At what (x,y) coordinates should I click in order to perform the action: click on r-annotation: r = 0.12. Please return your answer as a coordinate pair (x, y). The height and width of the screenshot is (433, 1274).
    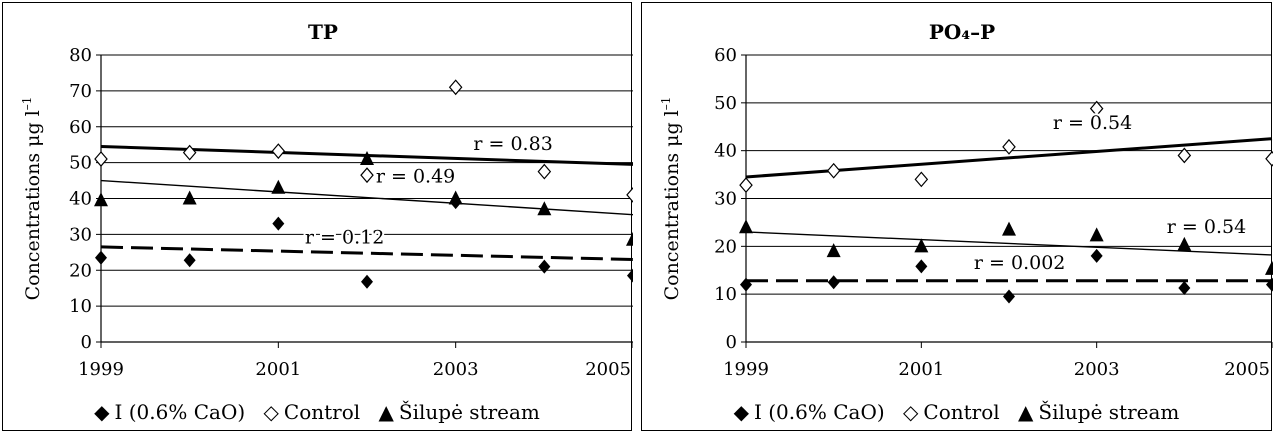
    Looking at the image, I should click on (344, 237).